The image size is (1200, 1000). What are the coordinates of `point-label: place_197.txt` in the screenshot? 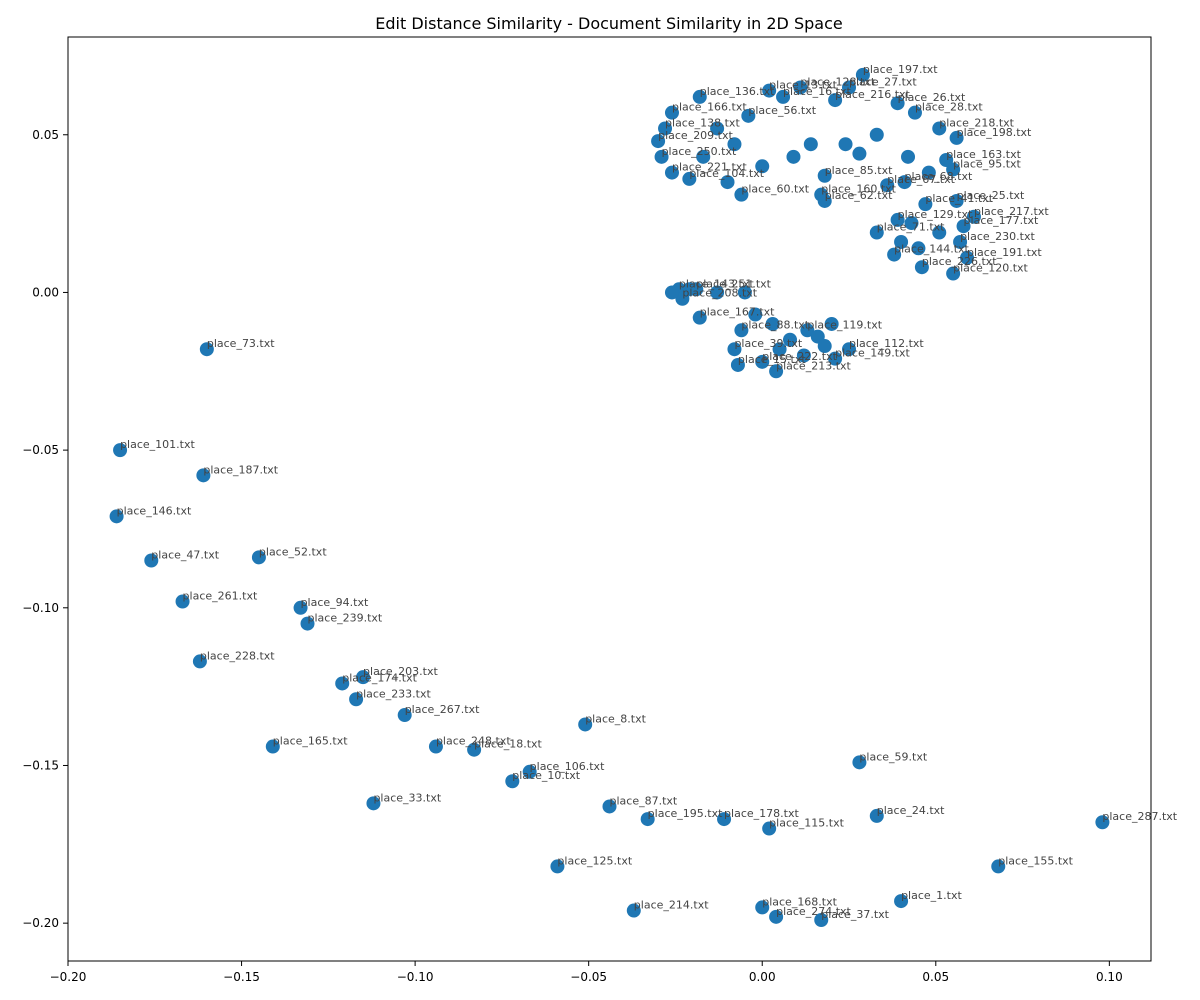 It's located at (900, 69).